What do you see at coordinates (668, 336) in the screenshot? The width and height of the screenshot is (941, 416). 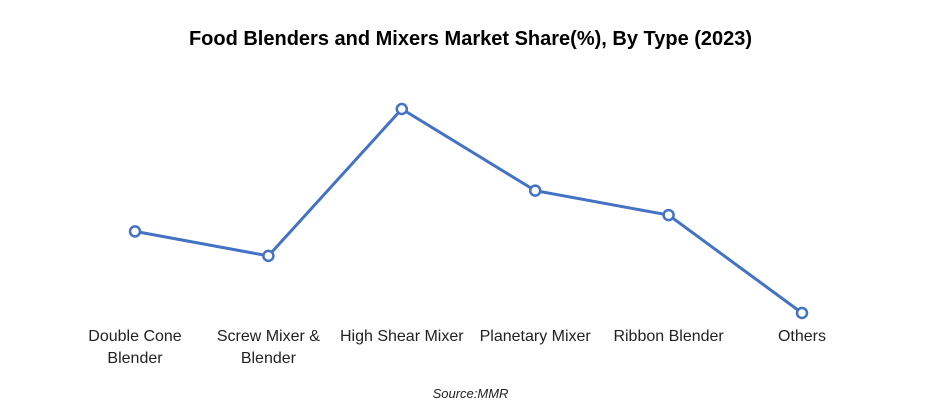 I see `x-tick-label: Ribbon Blender` at bounding box center [668, 336].